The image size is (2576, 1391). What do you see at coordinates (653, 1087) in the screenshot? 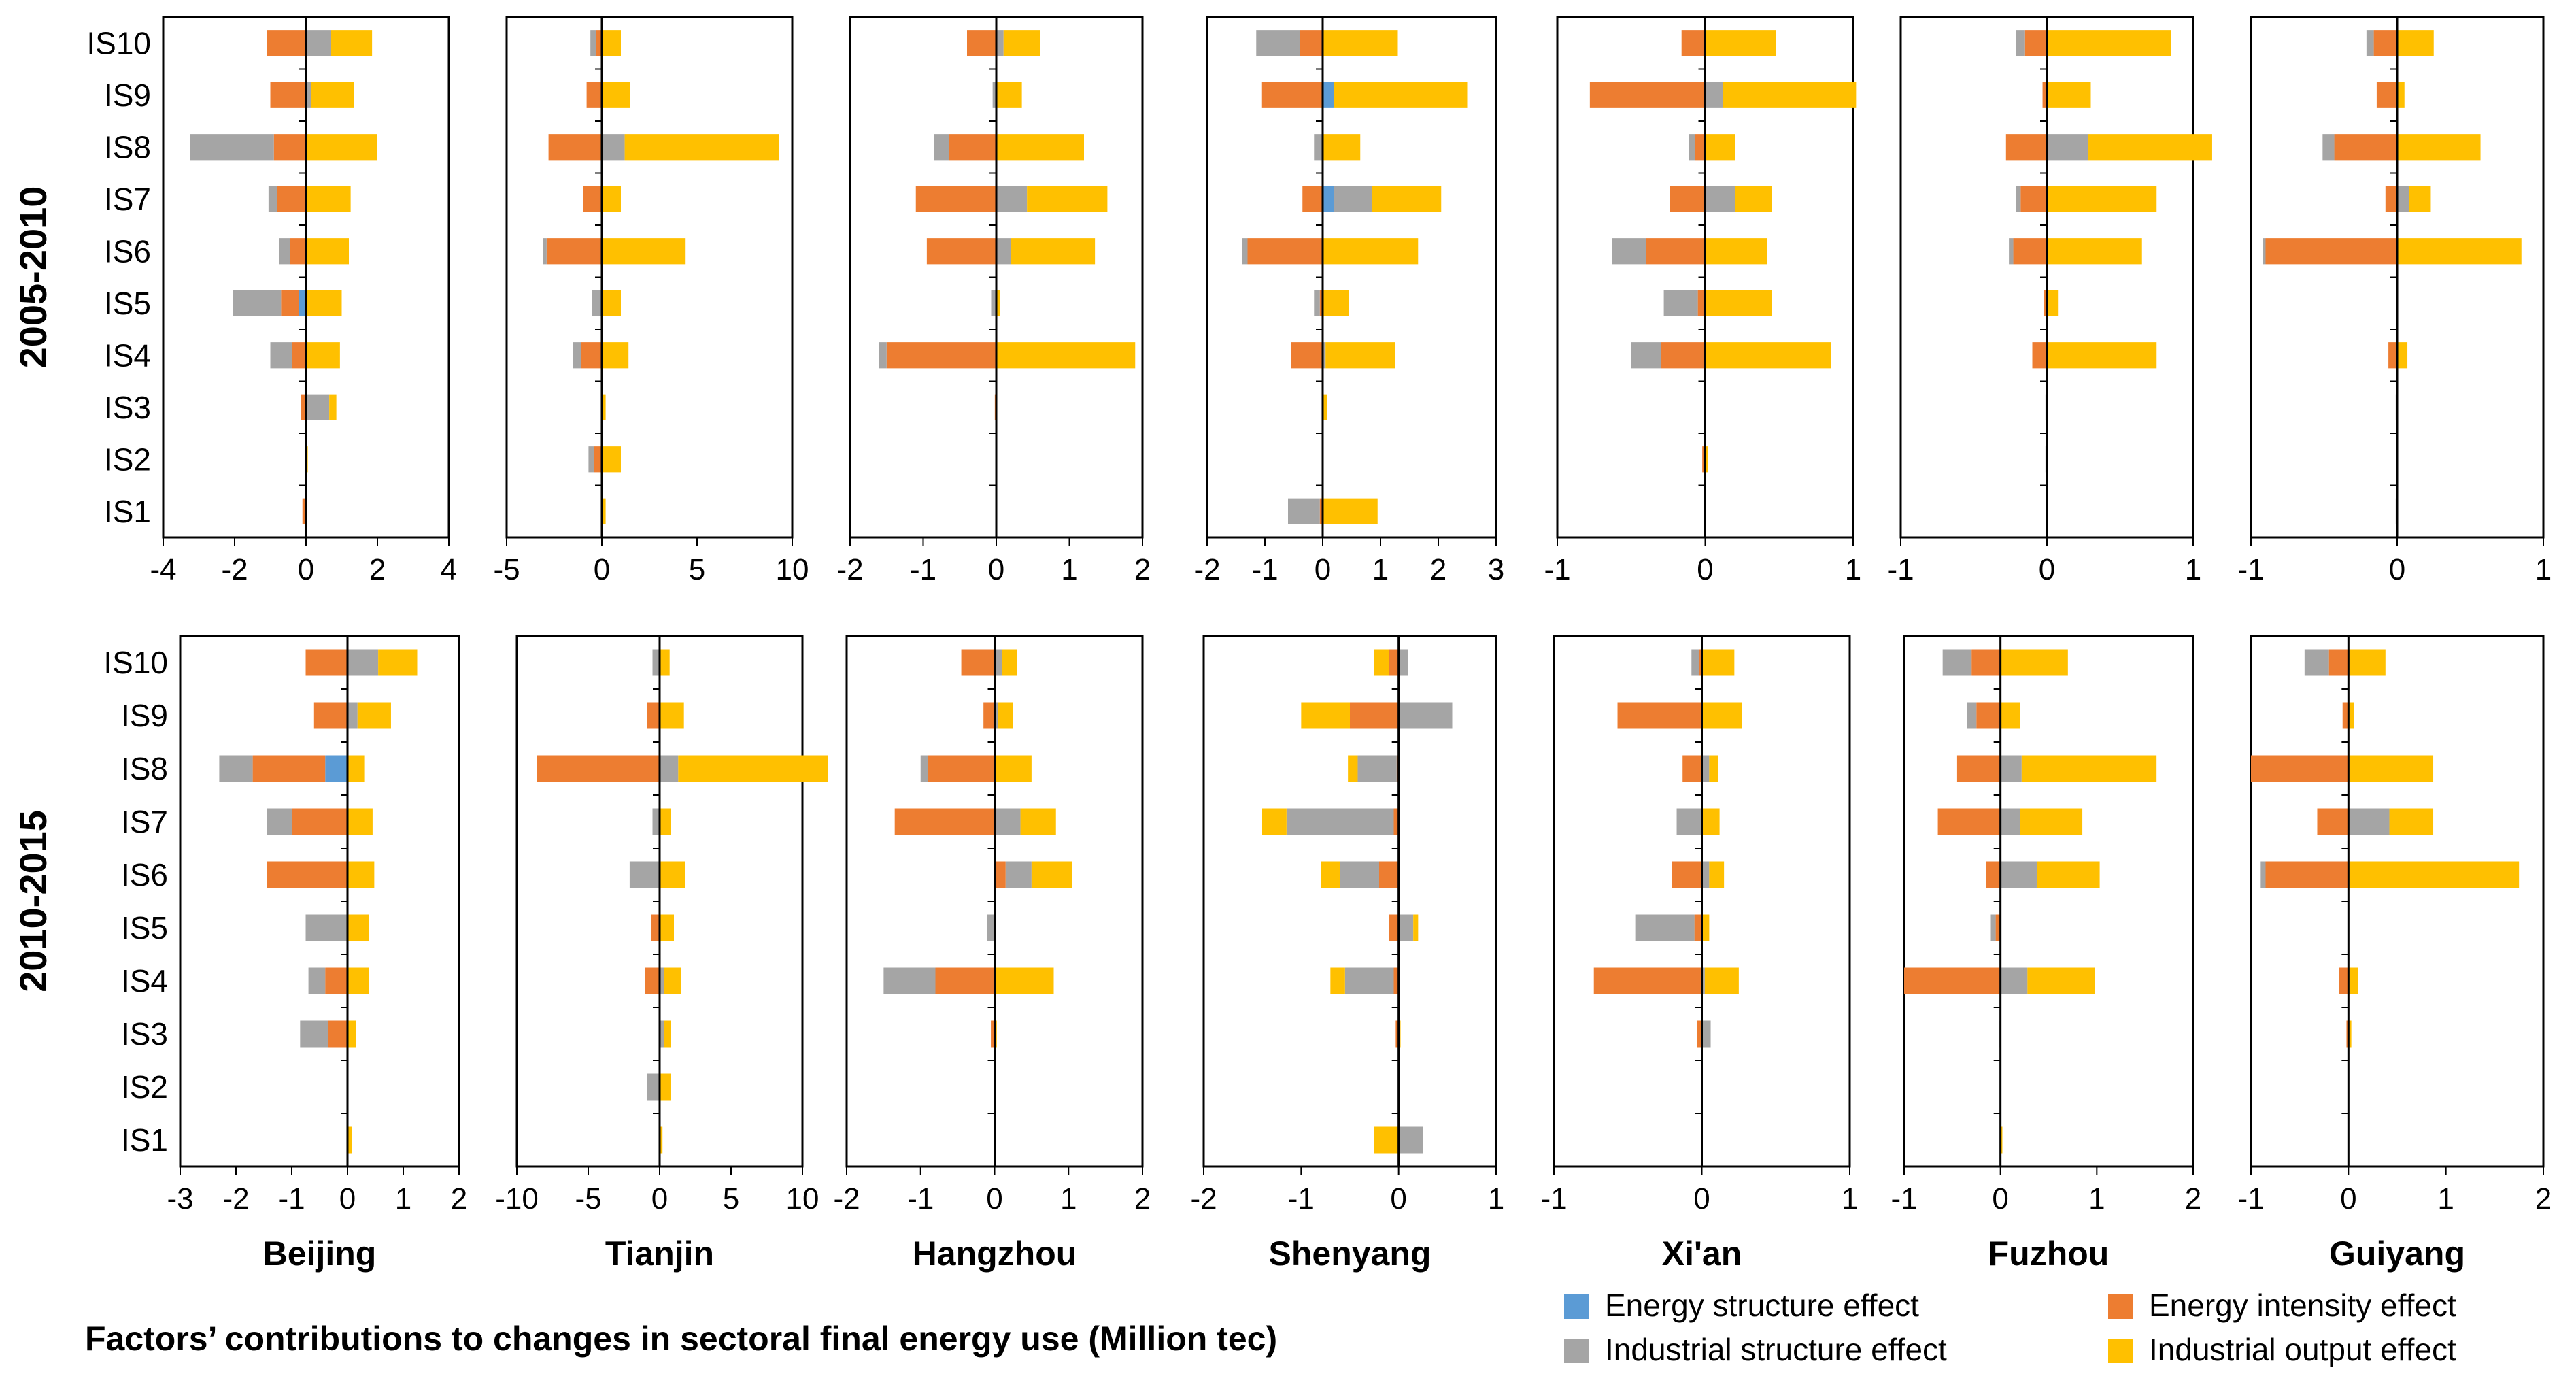
I see `bar-is2-industrial-structure-effect` at bounding box center [653, 1087].